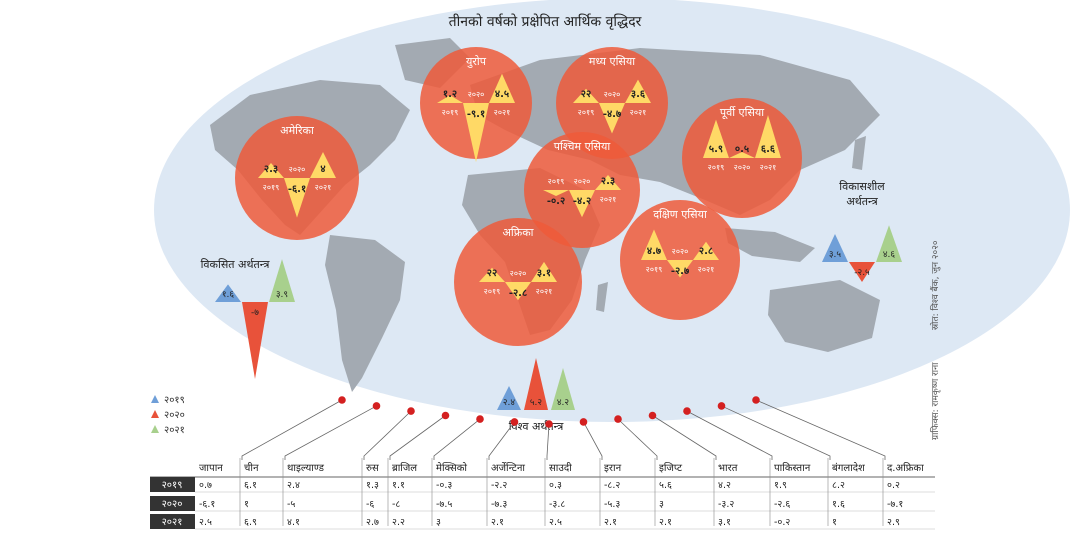 This screenshot has width=1080, height=534. I want to click on region-4: पूर्वी एसिया ५.९ २०१९ ०.५ २०२० ६.६ २०२१, so click(742, 158).